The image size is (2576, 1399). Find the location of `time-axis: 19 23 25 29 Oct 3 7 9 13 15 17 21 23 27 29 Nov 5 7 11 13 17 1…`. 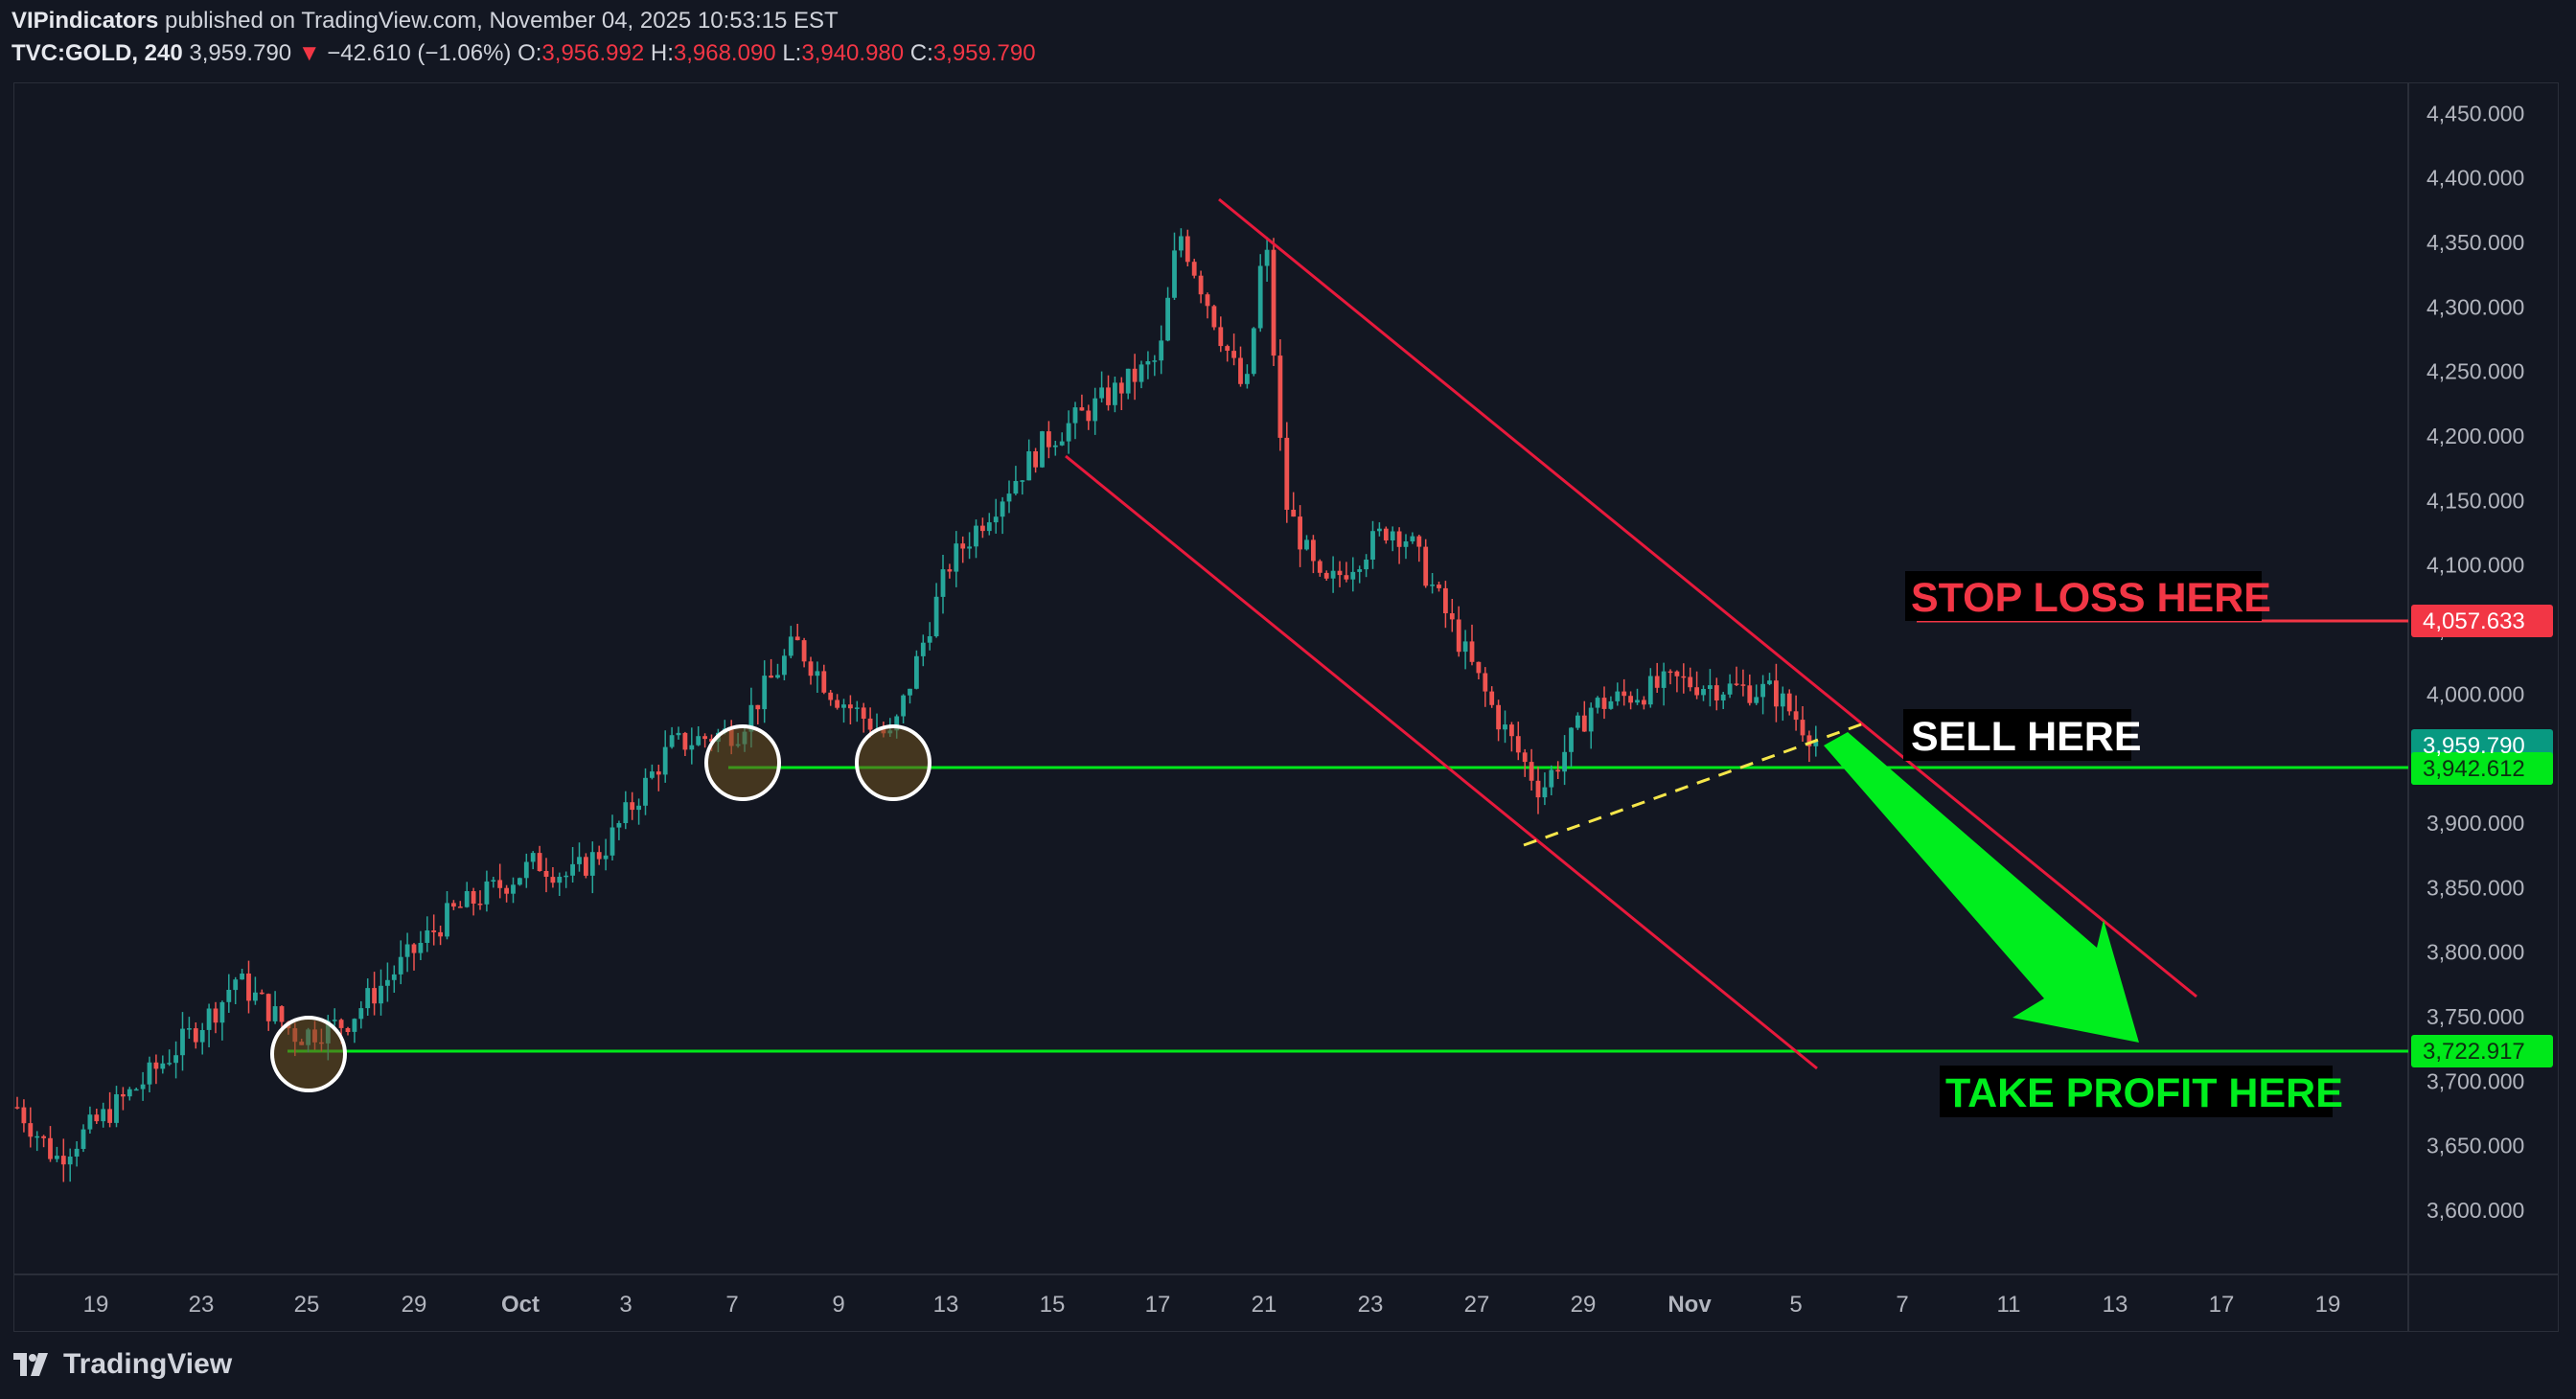

time-axis: 19 23 25 29 Oct 3 7 9 13 15 17 21 23 27 29 Nov 5 7 11 13 17 1… is located at coordinates (1212, 1305).